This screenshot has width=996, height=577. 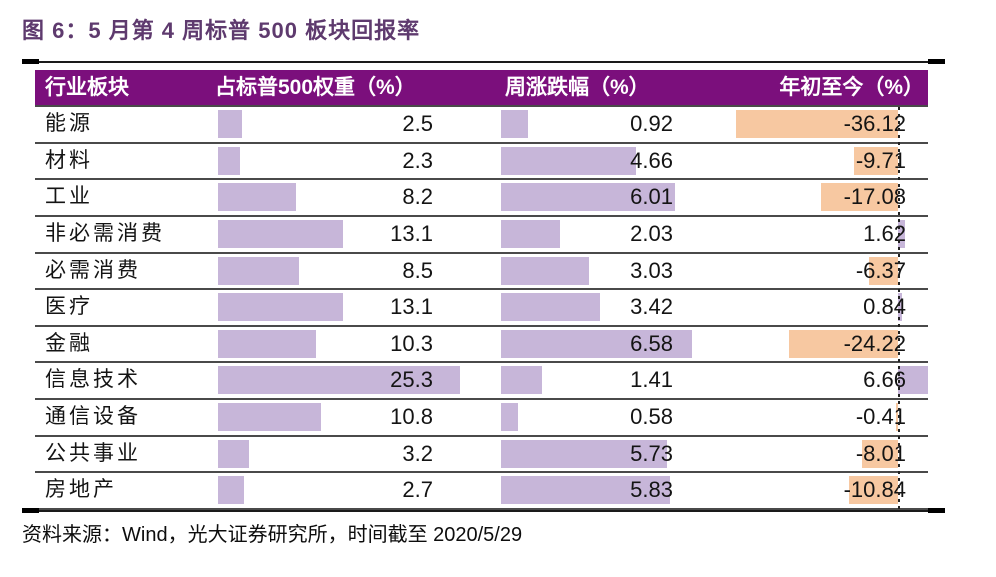 I want to click on table-row: 非必需消费 13.1 2.03 1.62, so click(x=481, y=235).